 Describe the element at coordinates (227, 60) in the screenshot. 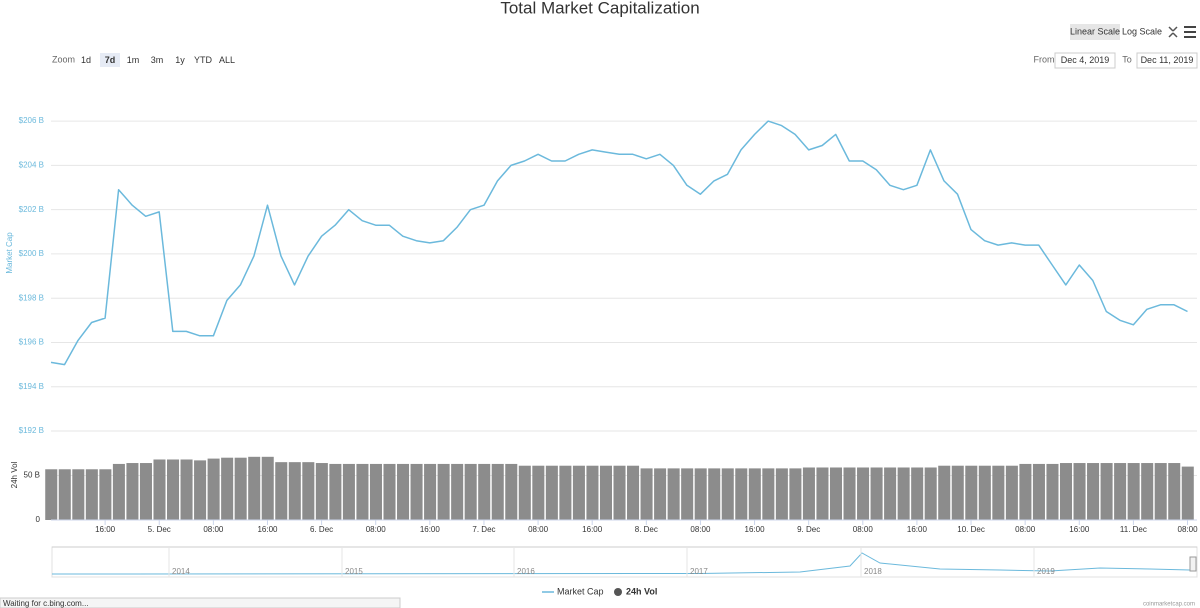

I see `zoom-button: ALL` at that location.